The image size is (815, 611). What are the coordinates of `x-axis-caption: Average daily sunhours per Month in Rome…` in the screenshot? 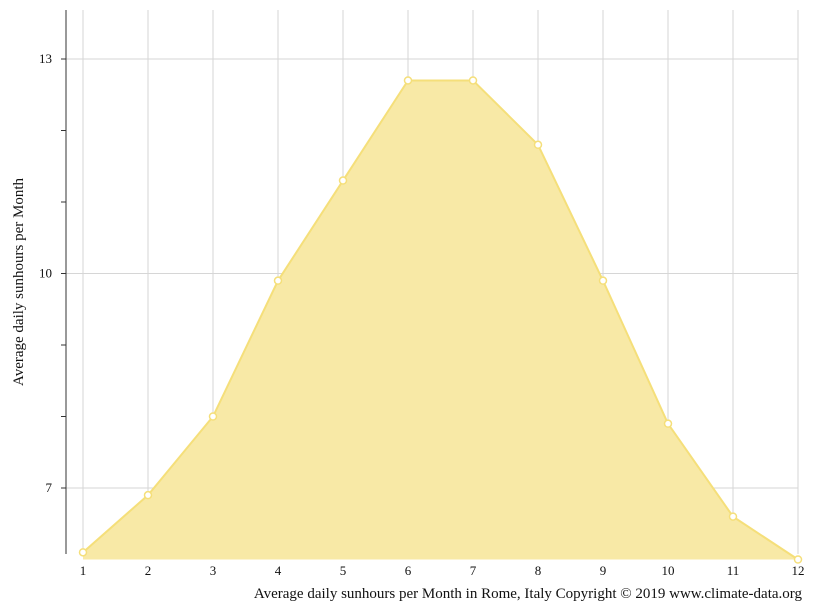 It's located at (528, 594).